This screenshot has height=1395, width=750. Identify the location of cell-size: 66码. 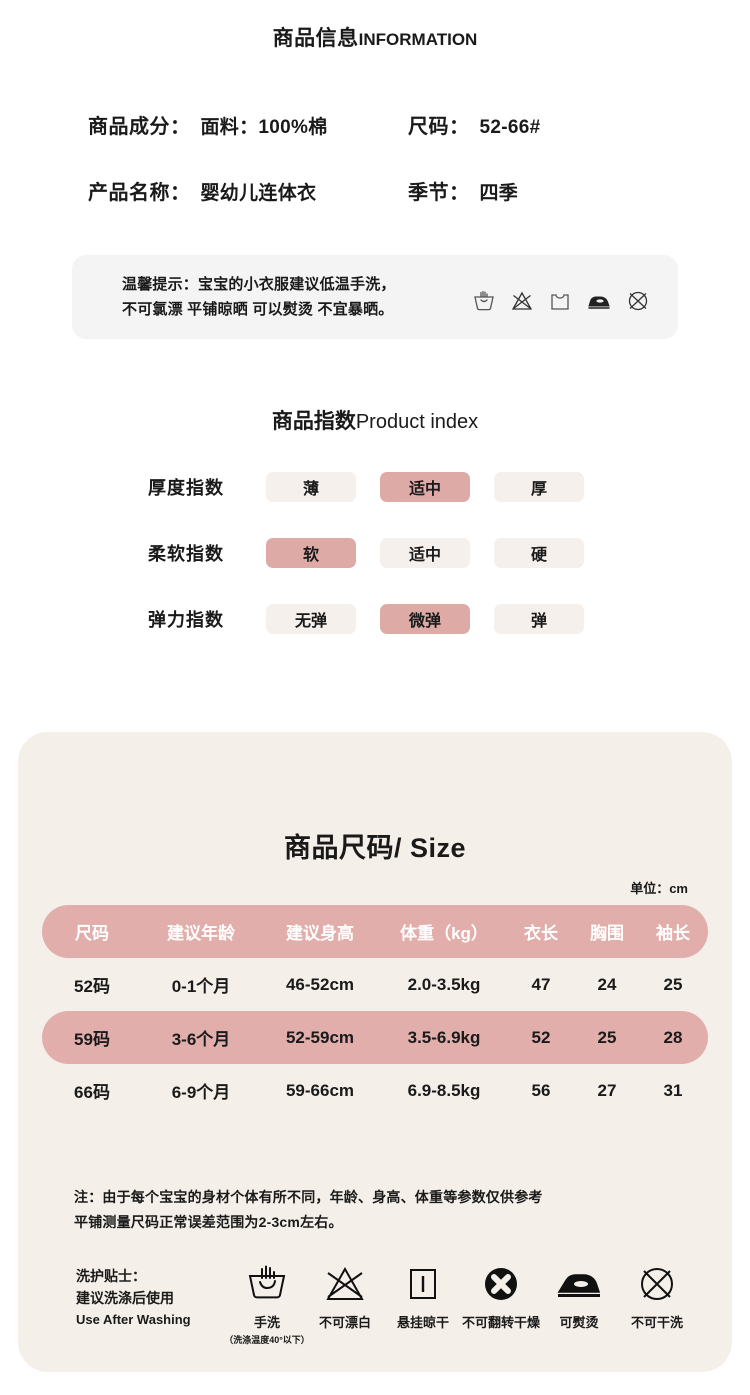
(92, 1092).